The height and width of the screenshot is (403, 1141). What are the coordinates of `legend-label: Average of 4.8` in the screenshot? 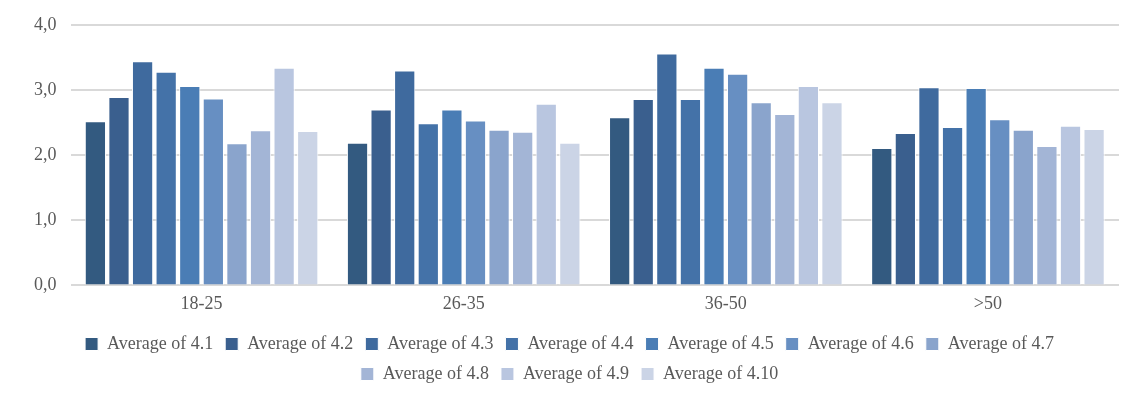 It's located at (435, 372).